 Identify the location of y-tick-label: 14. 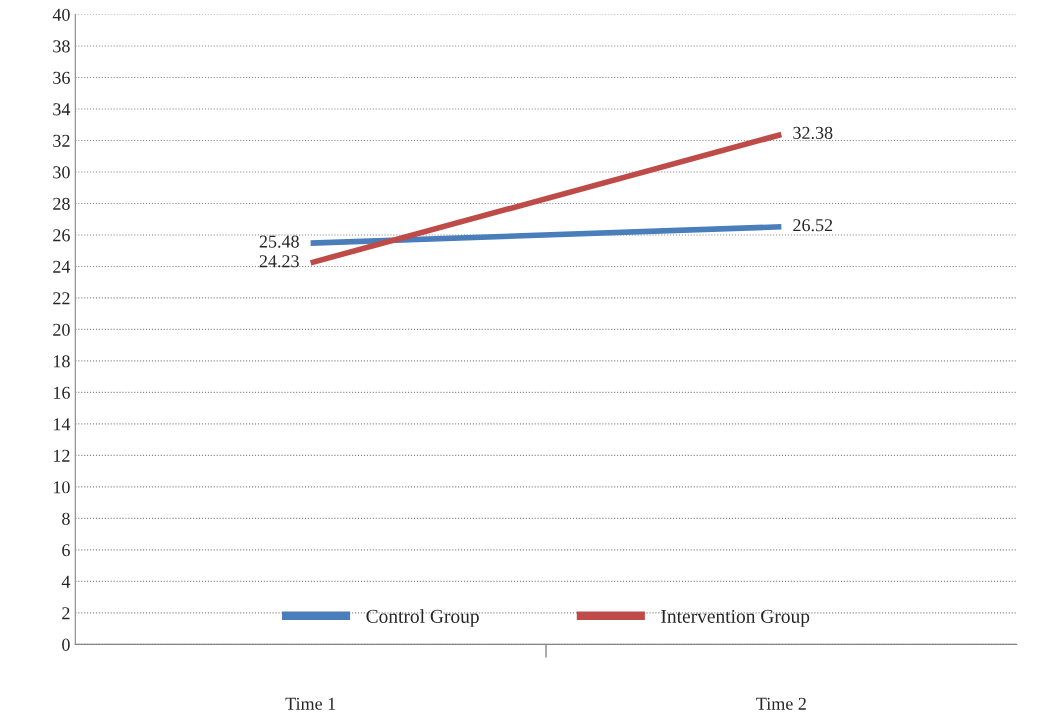
(62, 424).